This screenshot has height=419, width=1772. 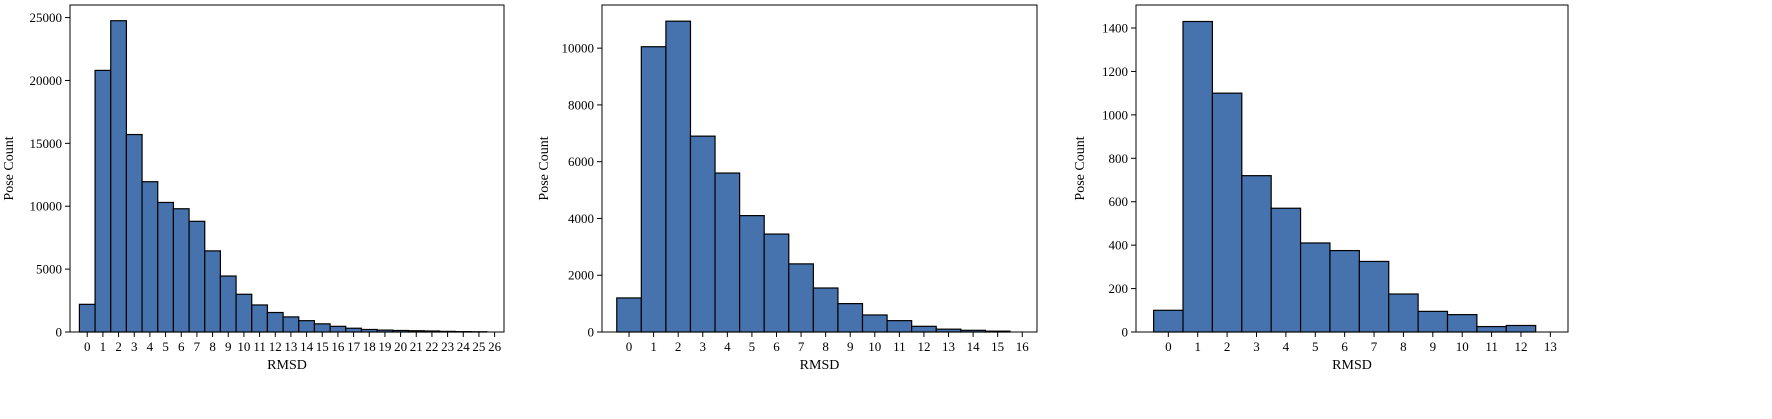 I want to click on chart3-x-tick-label: 5, so click(x=1315, y=346).